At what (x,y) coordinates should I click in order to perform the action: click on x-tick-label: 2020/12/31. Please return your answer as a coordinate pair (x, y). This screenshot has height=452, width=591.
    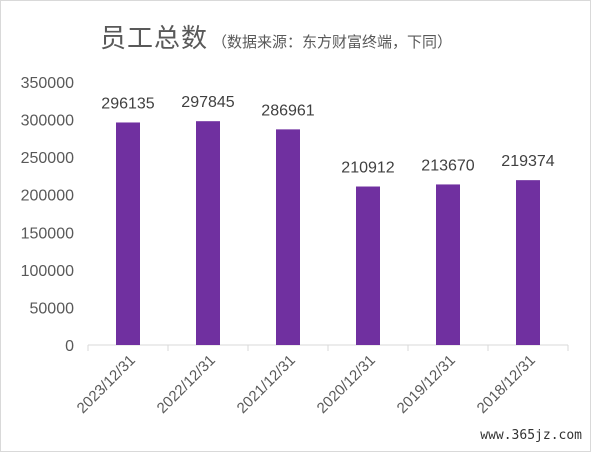
    Looking at the image, I should click on (346, 384).